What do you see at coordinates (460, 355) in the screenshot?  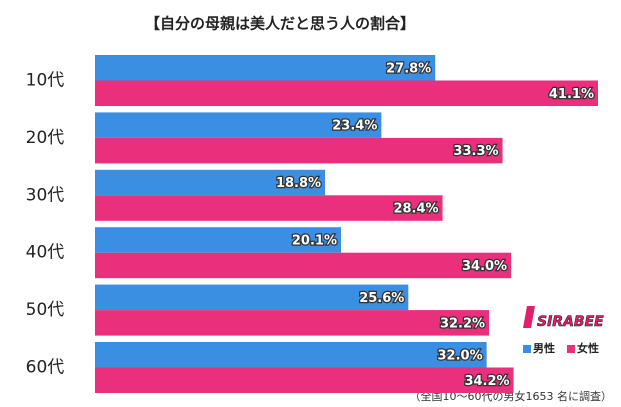 I see `value-label: 32.0%` at bounding box center [460, 355].